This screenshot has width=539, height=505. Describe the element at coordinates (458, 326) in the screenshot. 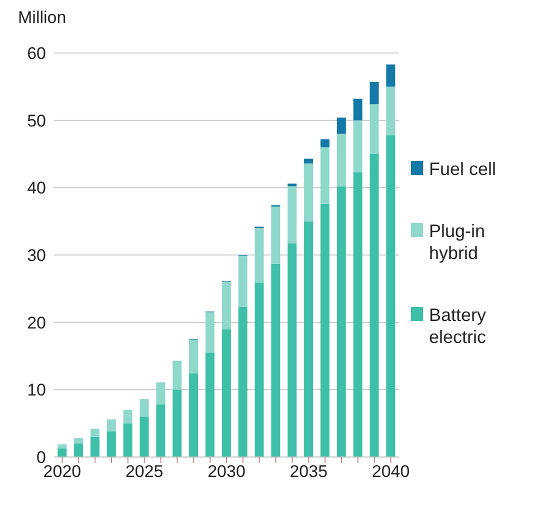

I see `legend-label: Battery electric` at that location.